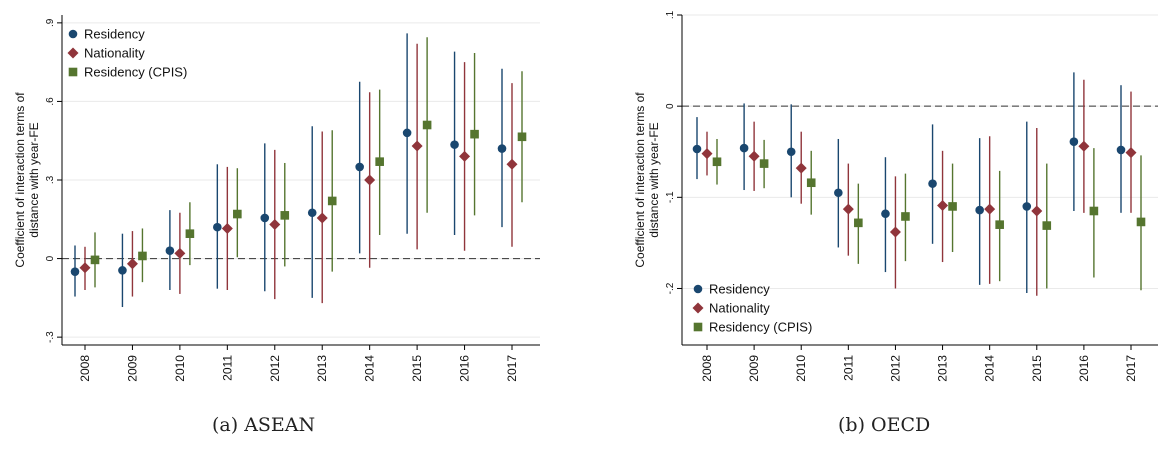 This screenshot has width=1159, height=456. What do you see at coordinates (132, 368) in the screenshot?
I see `x-tick-label: 2009` at bounding box center [132, 368].